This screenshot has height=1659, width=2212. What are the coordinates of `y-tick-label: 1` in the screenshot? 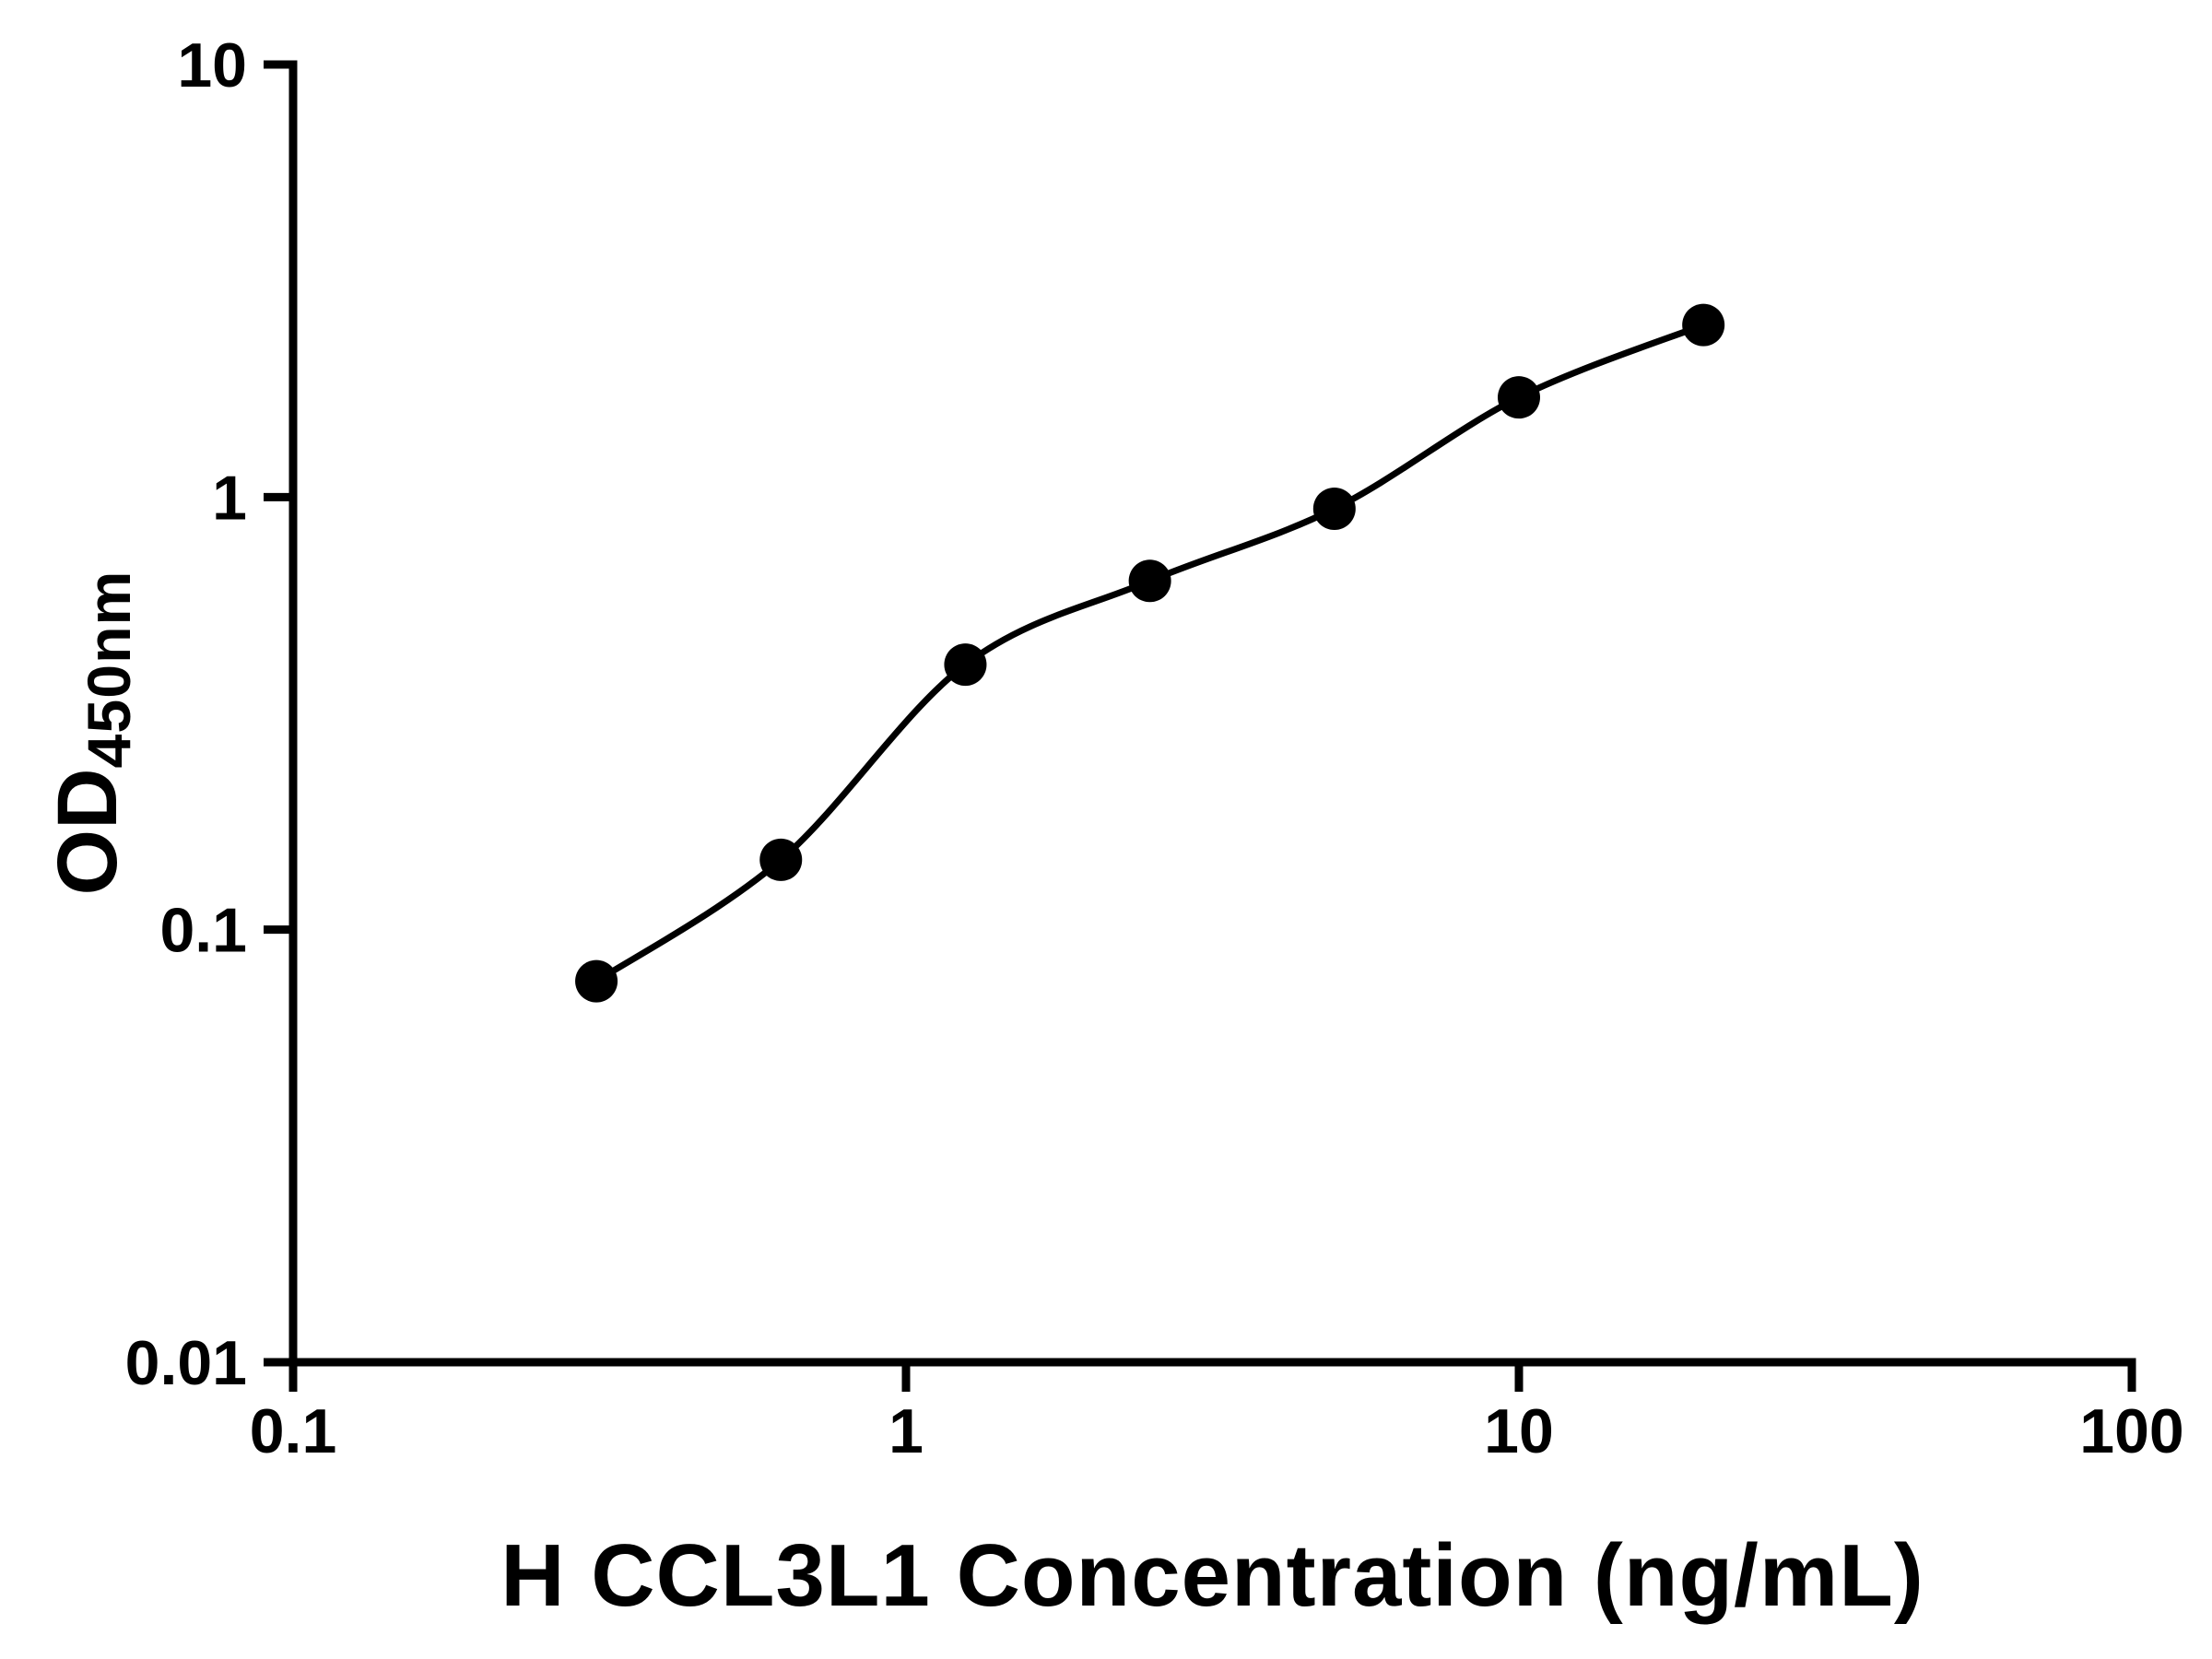 It's located at (229, 498).